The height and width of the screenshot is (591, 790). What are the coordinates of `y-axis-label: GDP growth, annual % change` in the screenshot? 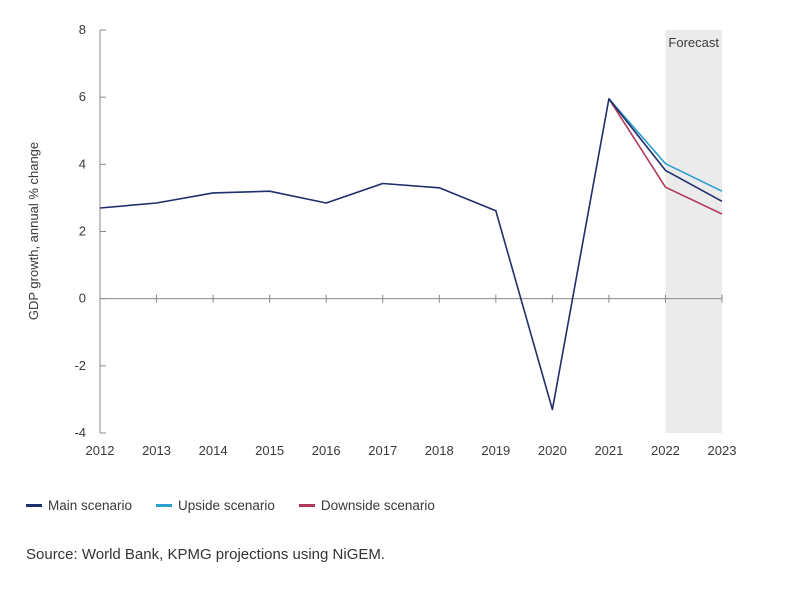 It's located at (33, 231).